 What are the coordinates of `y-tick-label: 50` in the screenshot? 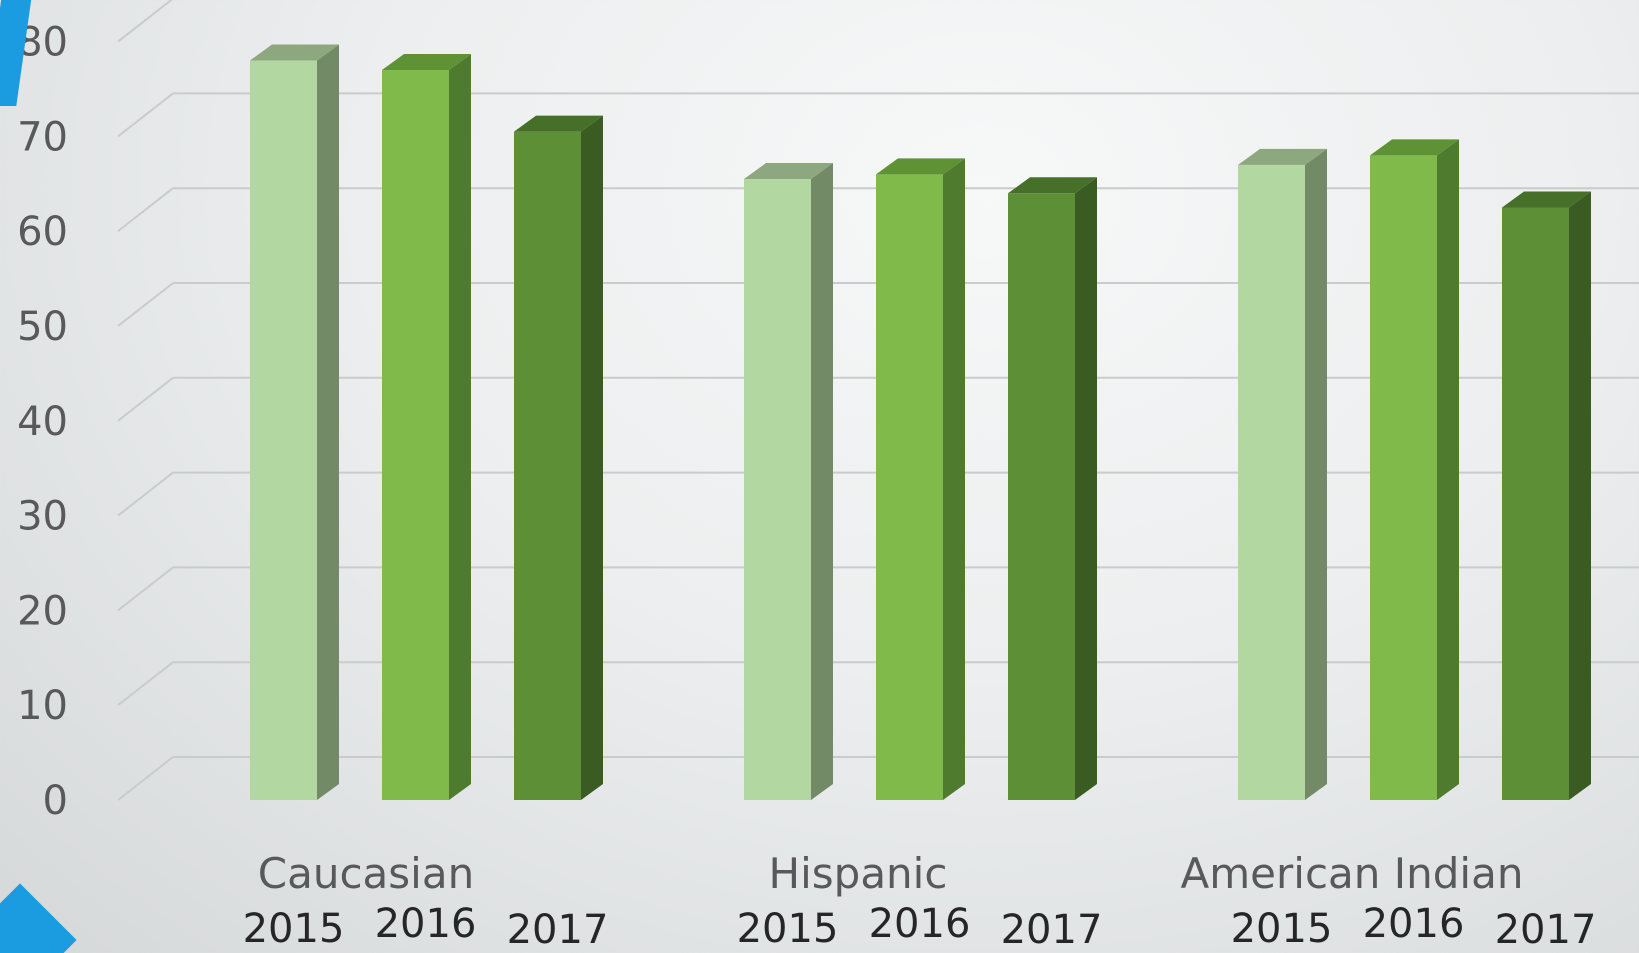 It's located at (42, 327).